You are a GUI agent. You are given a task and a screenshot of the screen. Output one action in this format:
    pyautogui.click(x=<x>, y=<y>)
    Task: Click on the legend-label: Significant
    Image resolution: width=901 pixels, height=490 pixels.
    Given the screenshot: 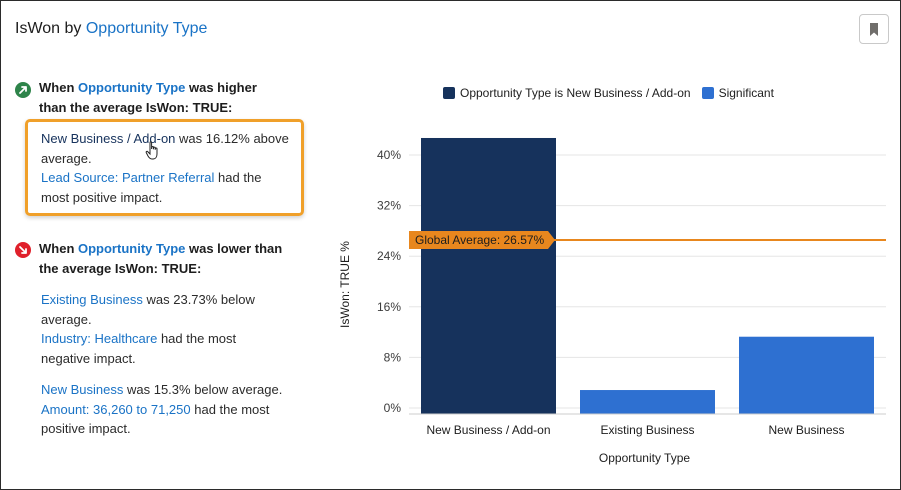 What is the action you would take?
    pyautogui.click(x=746, y=93)
    